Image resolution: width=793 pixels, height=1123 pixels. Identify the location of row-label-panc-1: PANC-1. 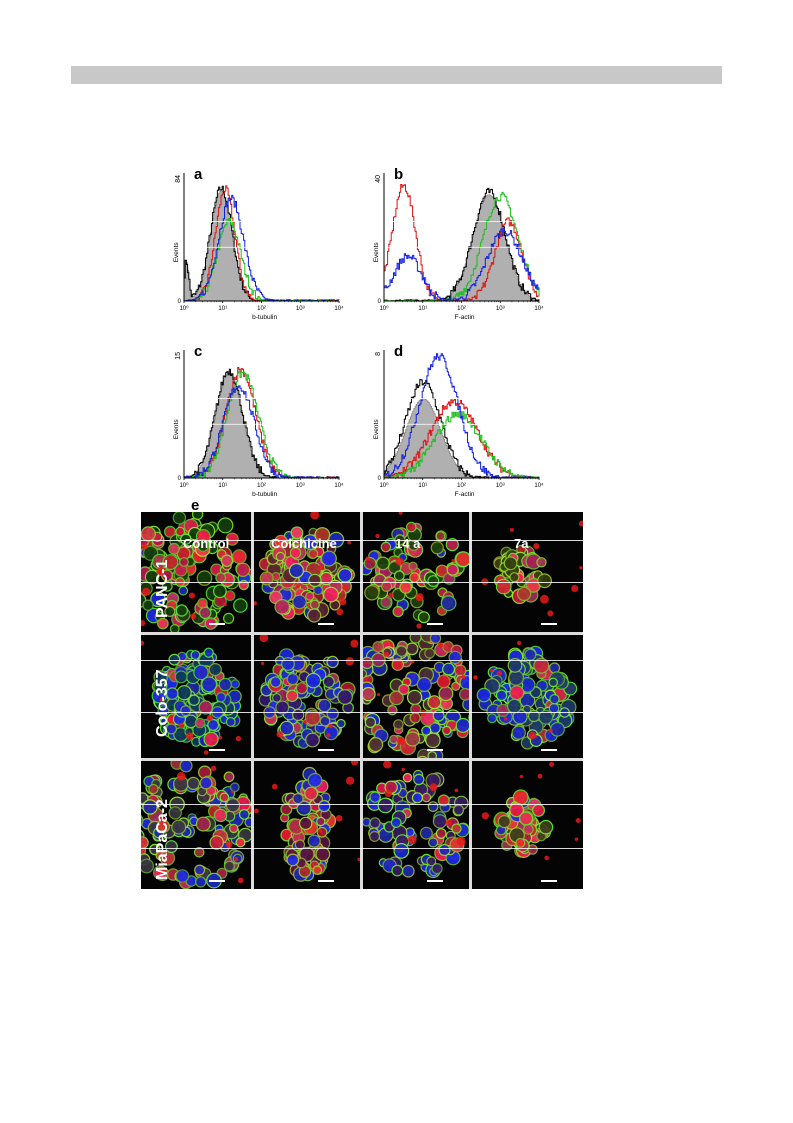
(162, 588).